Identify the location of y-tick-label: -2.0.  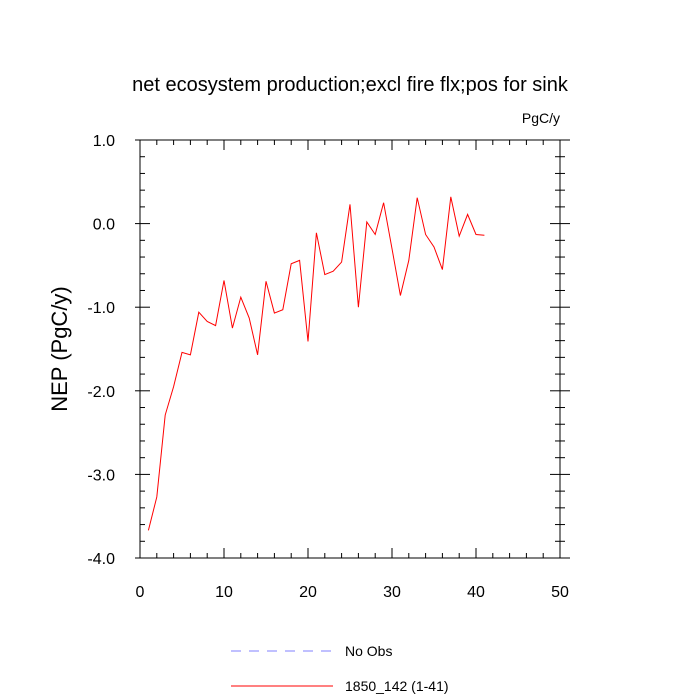
(101, 392).